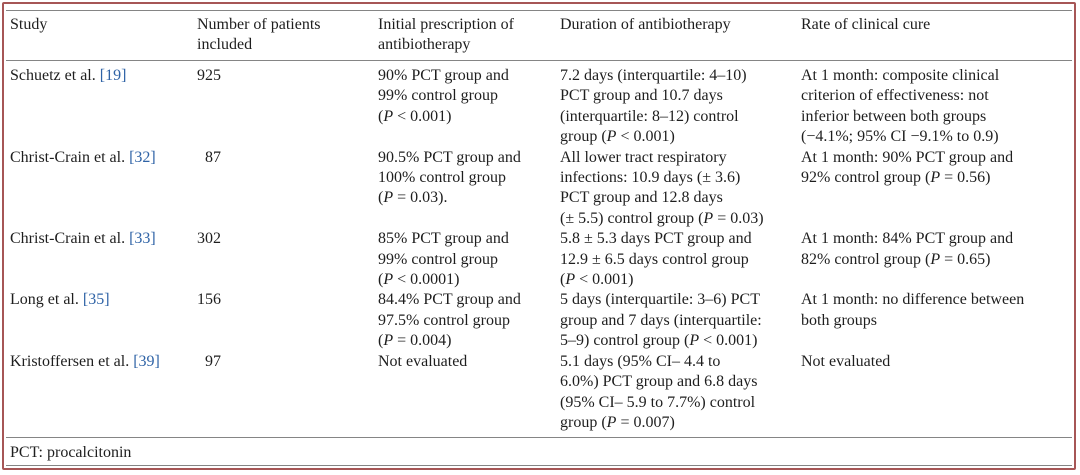 The width and height of the screenshot is (1080, 475). I want to click on text-segment: 5–9) control group (, so click(625, 341).